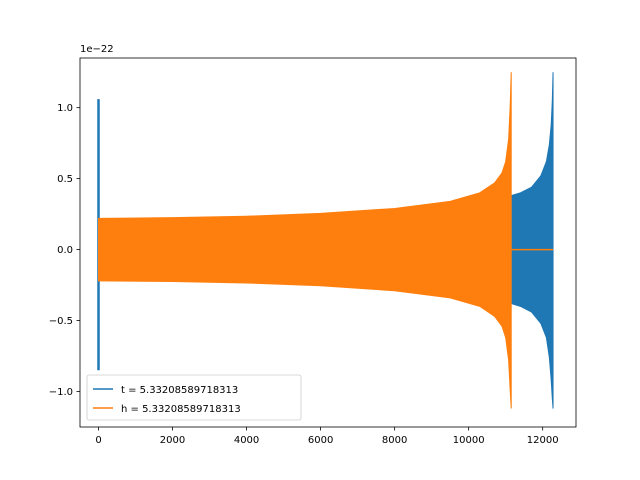 The image size is (640, 480). I want to click on x-tick-label: 4000, so click(246, 440).